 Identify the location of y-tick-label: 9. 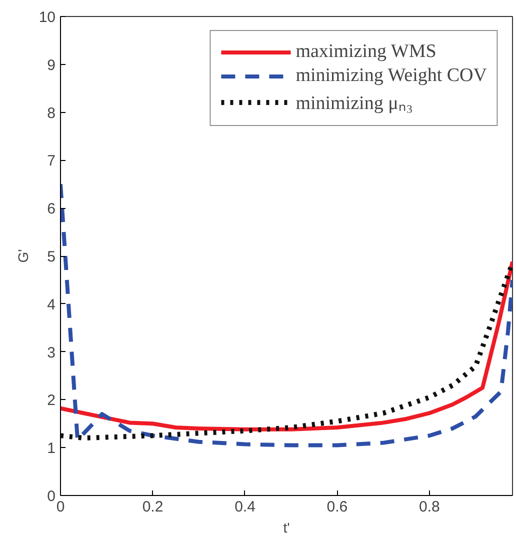
(51, 65).